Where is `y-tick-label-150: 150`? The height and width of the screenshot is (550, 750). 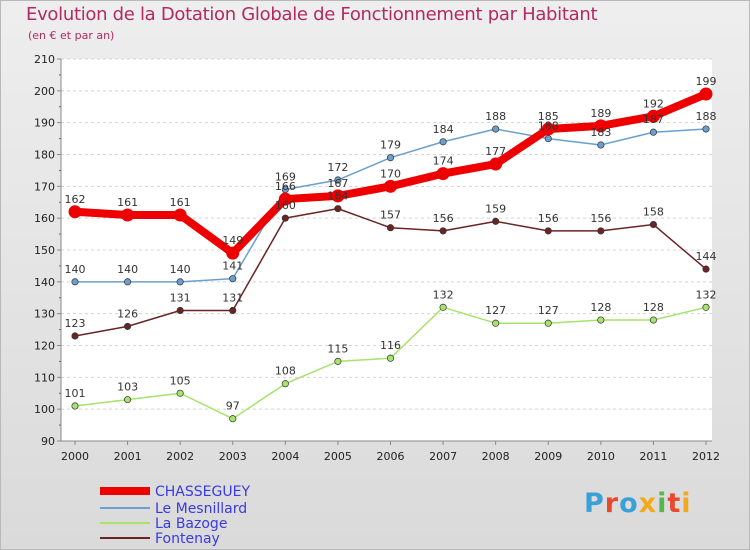
y-tick-label-150: 150 is located at coordinates (44, 250).